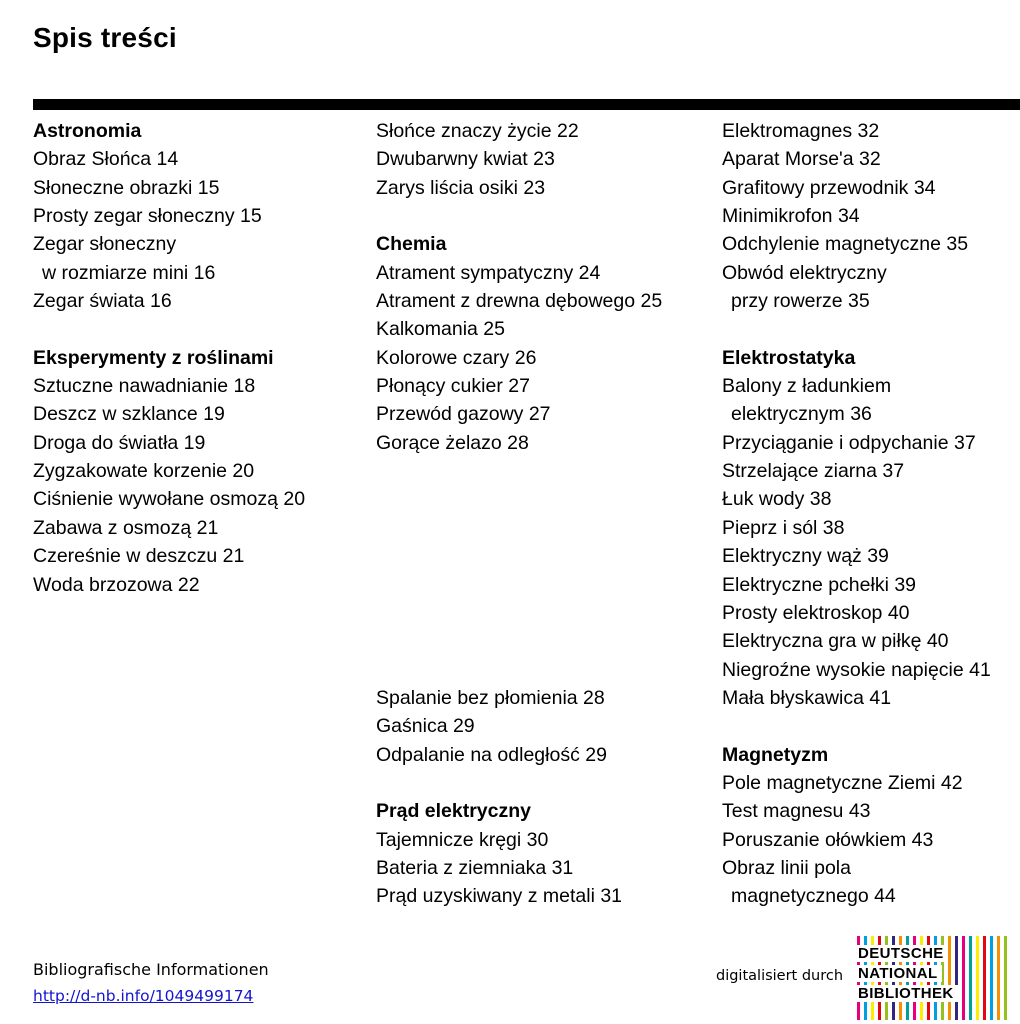  I want to click on toc-entry: Czereśnie w deszczu 21, so click(139, 556).